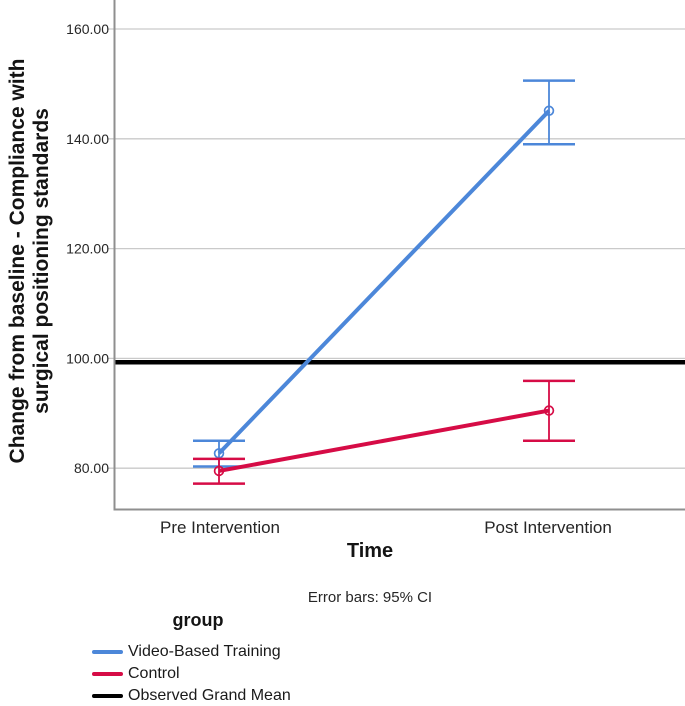 The height and width of the screenshot is (706, 685). I want to click on legend-title: group, so click(198, 620).